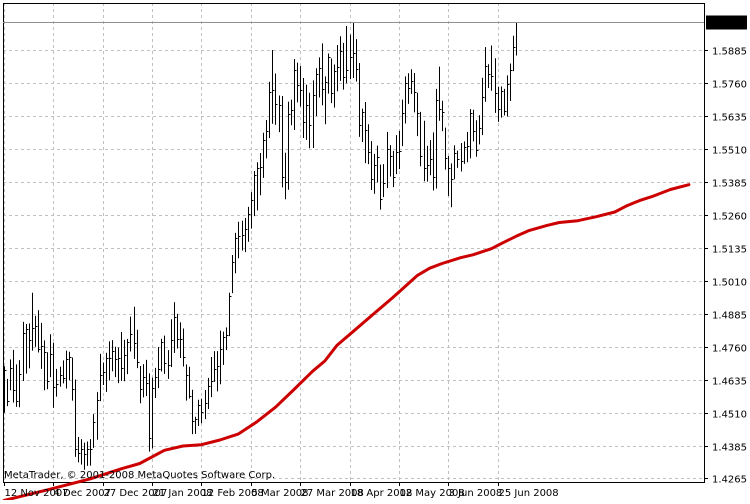 Image resolution: width=750 pixels, height=504 pixels. What do you see at coordinates (382, 493) in the screenshot?
I see `time-tick-label: 18 Apr 2008` at bounding box center [382, 493].